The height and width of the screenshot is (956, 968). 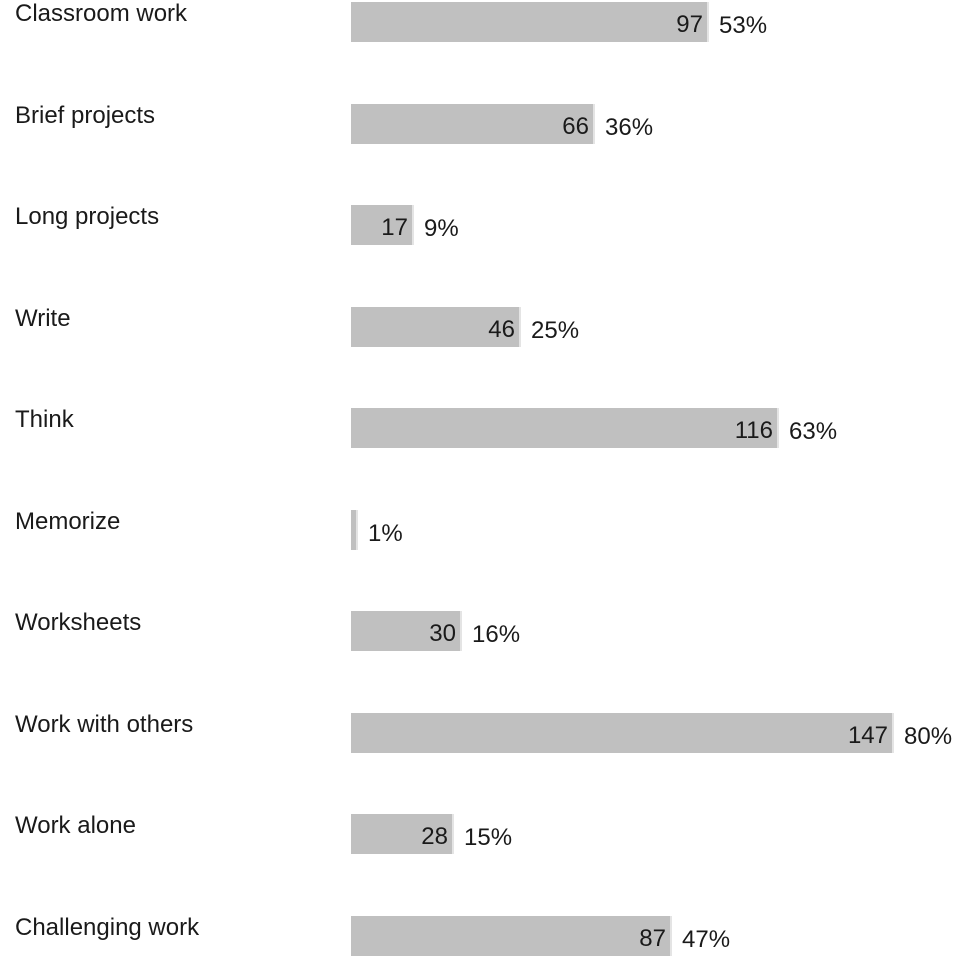 I want to click on bar-row: Work alone 28 15%, so click(x=484, y=834).